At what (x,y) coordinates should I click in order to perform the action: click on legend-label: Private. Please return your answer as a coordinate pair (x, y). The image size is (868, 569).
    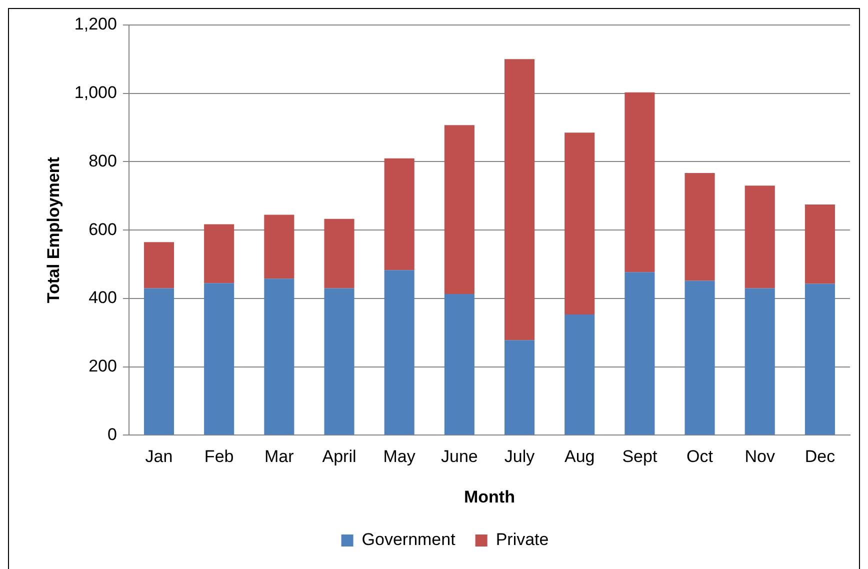
    Looking at the image, I should click on (522, 540).